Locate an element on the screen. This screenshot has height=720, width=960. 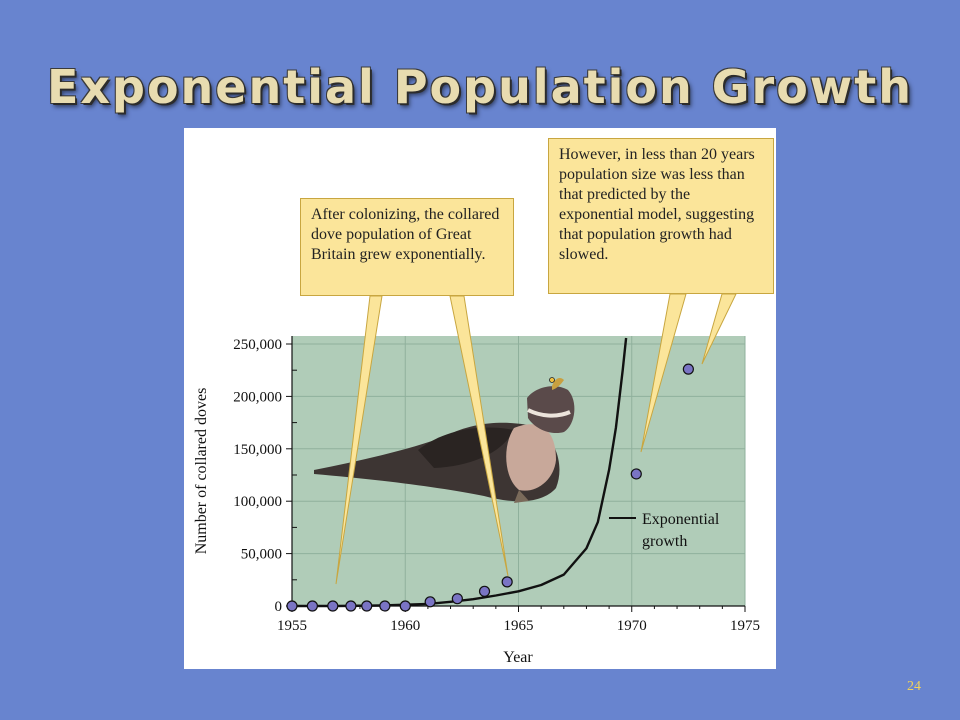
y-tick-label: 250,000 is located at coordinates (257, 345).